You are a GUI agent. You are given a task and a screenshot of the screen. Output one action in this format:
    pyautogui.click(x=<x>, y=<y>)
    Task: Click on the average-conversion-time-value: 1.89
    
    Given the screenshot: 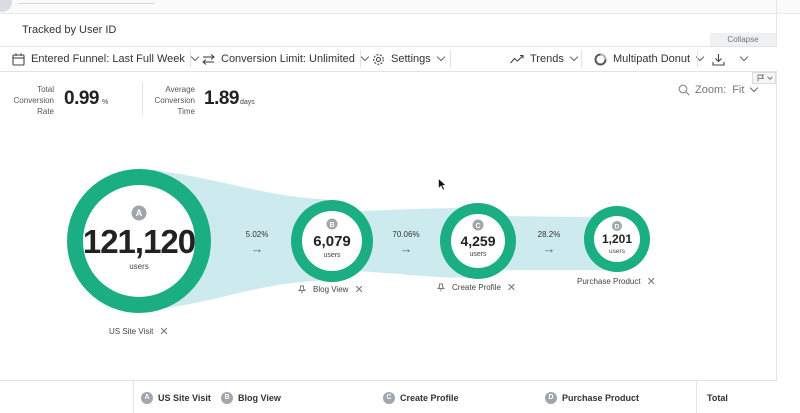 What is the action you would take?
    pyautogui.click(x=221, y=98)
    